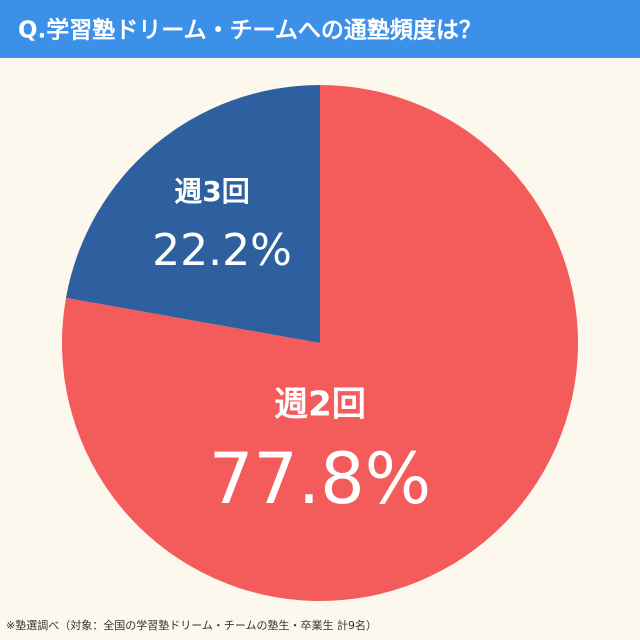 Image resolution: width=640 pixels, height=640 pixels. Describe the element at coordinates (320, 479) in the screenshot. I see `slice-value-label: 77.8%` at that location.